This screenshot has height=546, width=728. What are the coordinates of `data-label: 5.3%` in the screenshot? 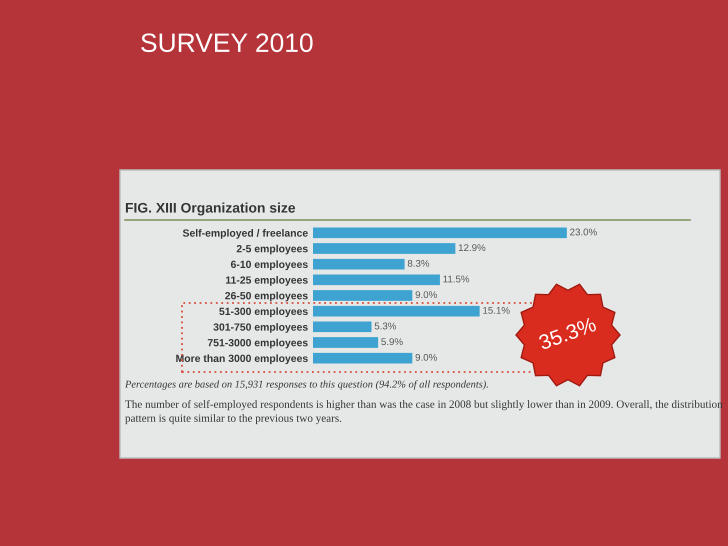 It's located at (385, 326).